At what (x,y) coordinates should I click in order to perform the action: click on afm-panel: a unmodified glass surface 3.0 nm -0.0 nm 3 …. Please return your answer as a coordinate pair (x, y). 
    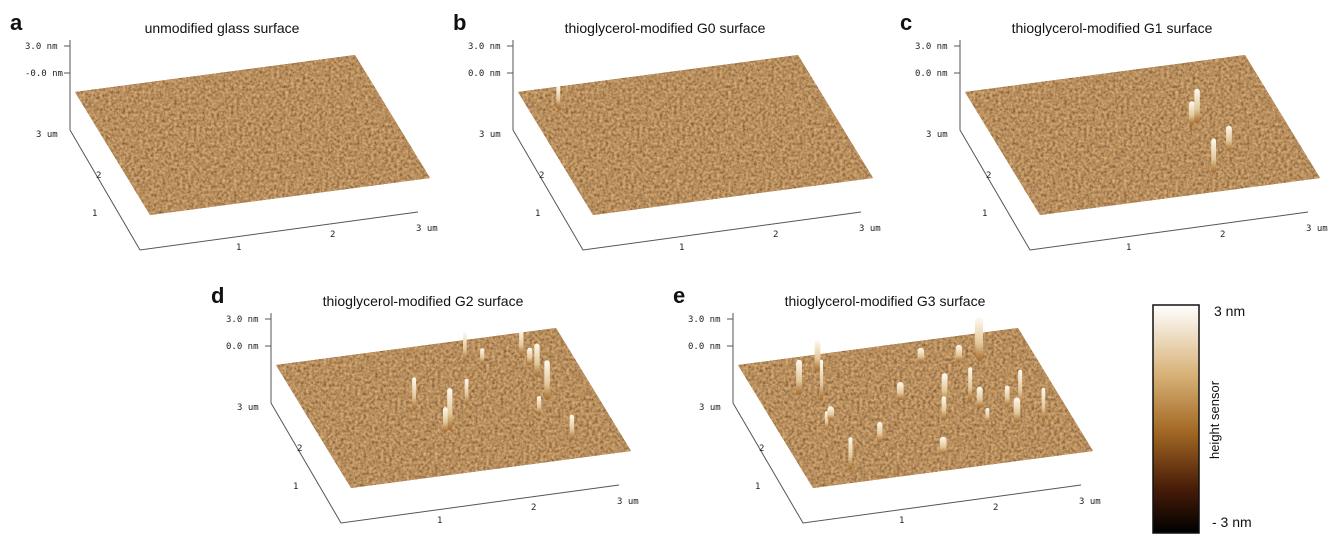
    Looking at the image, I should click on (224, 131).